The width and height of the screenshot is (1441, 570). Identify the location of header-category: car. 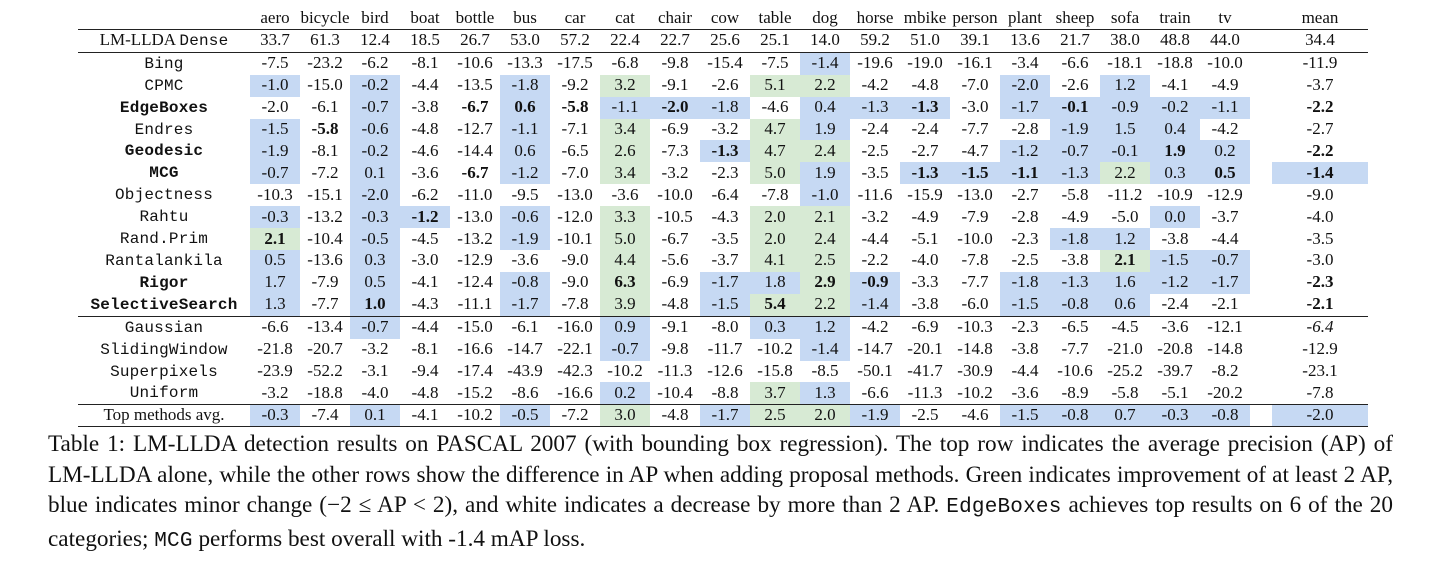
(575, 17).